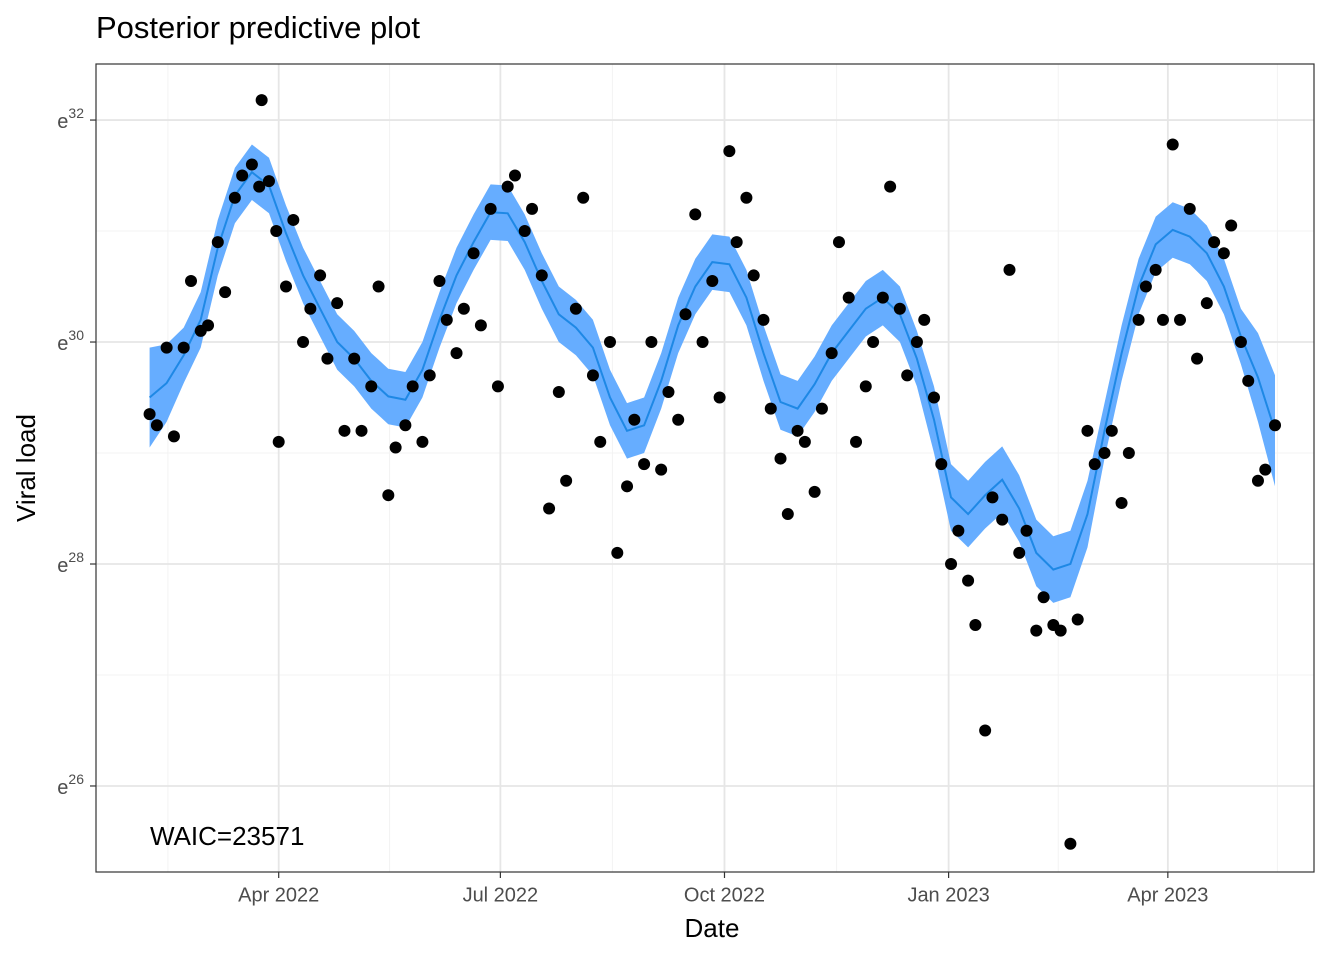 Image resolution: width=1344 pixels, height=960 pixels. What do you see at coordinates (70, 785) in the screenshot?
I see `y-tick-label: e26` at bounding box center [70, 785].